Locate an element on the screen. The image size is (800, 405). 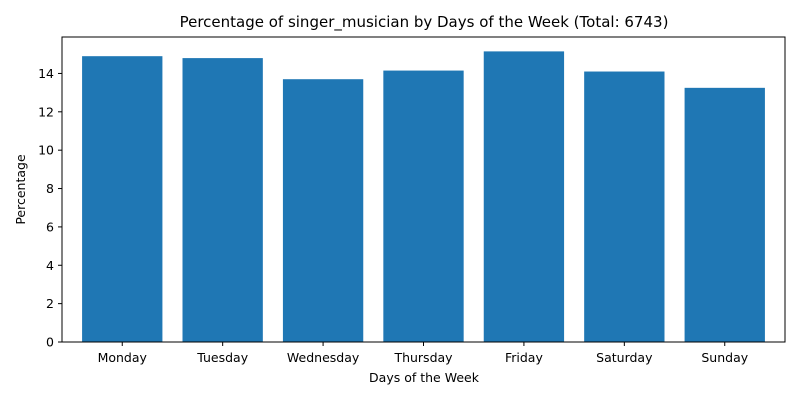
y-axis-ticks: 0 2 4 6 8 10 12 14 is located at coordinates (50, 208).